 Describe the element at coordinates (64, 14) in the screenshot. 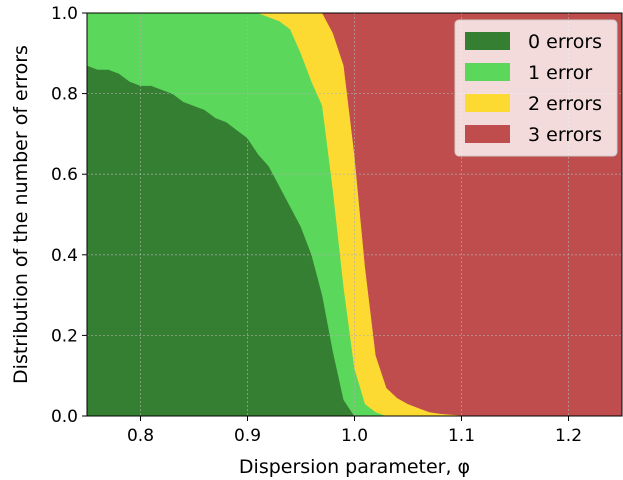

I see `y-tick-label-5: 1.0` at that location.